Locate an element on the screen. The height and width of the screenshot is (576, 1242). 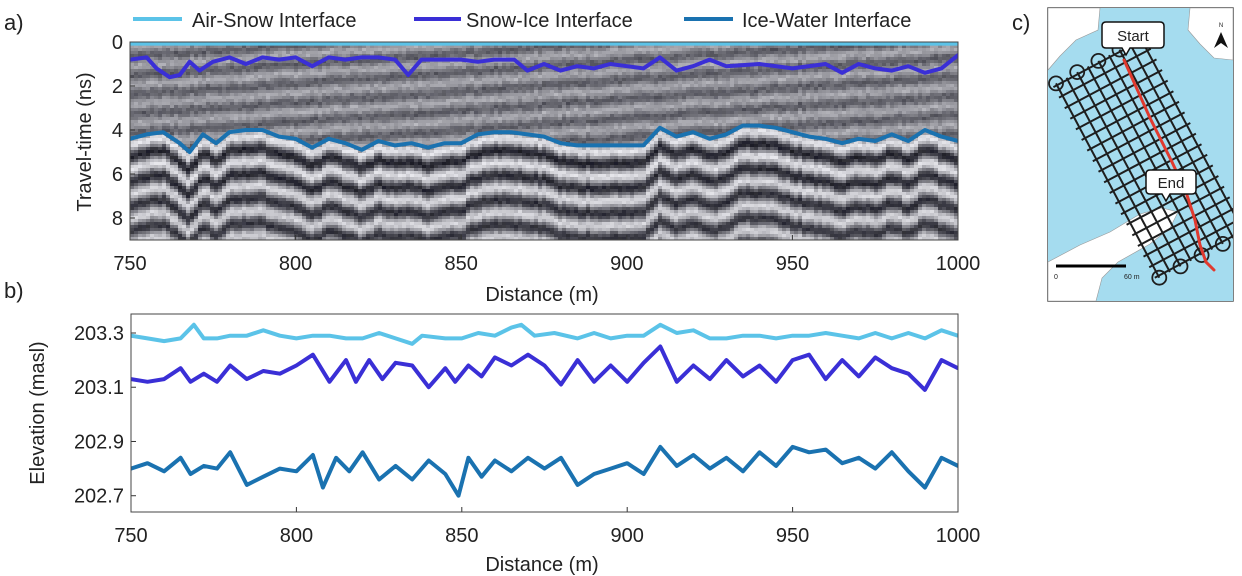
panel-a-series-ice-water-interface is located at coordinates (544, 138).